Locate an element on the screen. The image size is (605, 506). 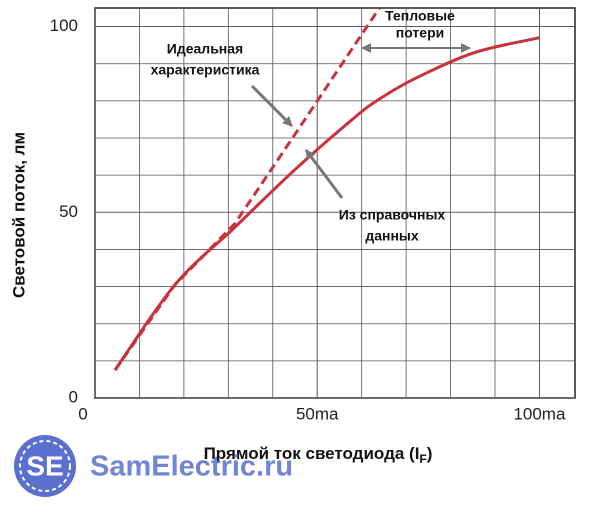
watermark: SE SamElectric.ru is located at coordinates (153, 466).